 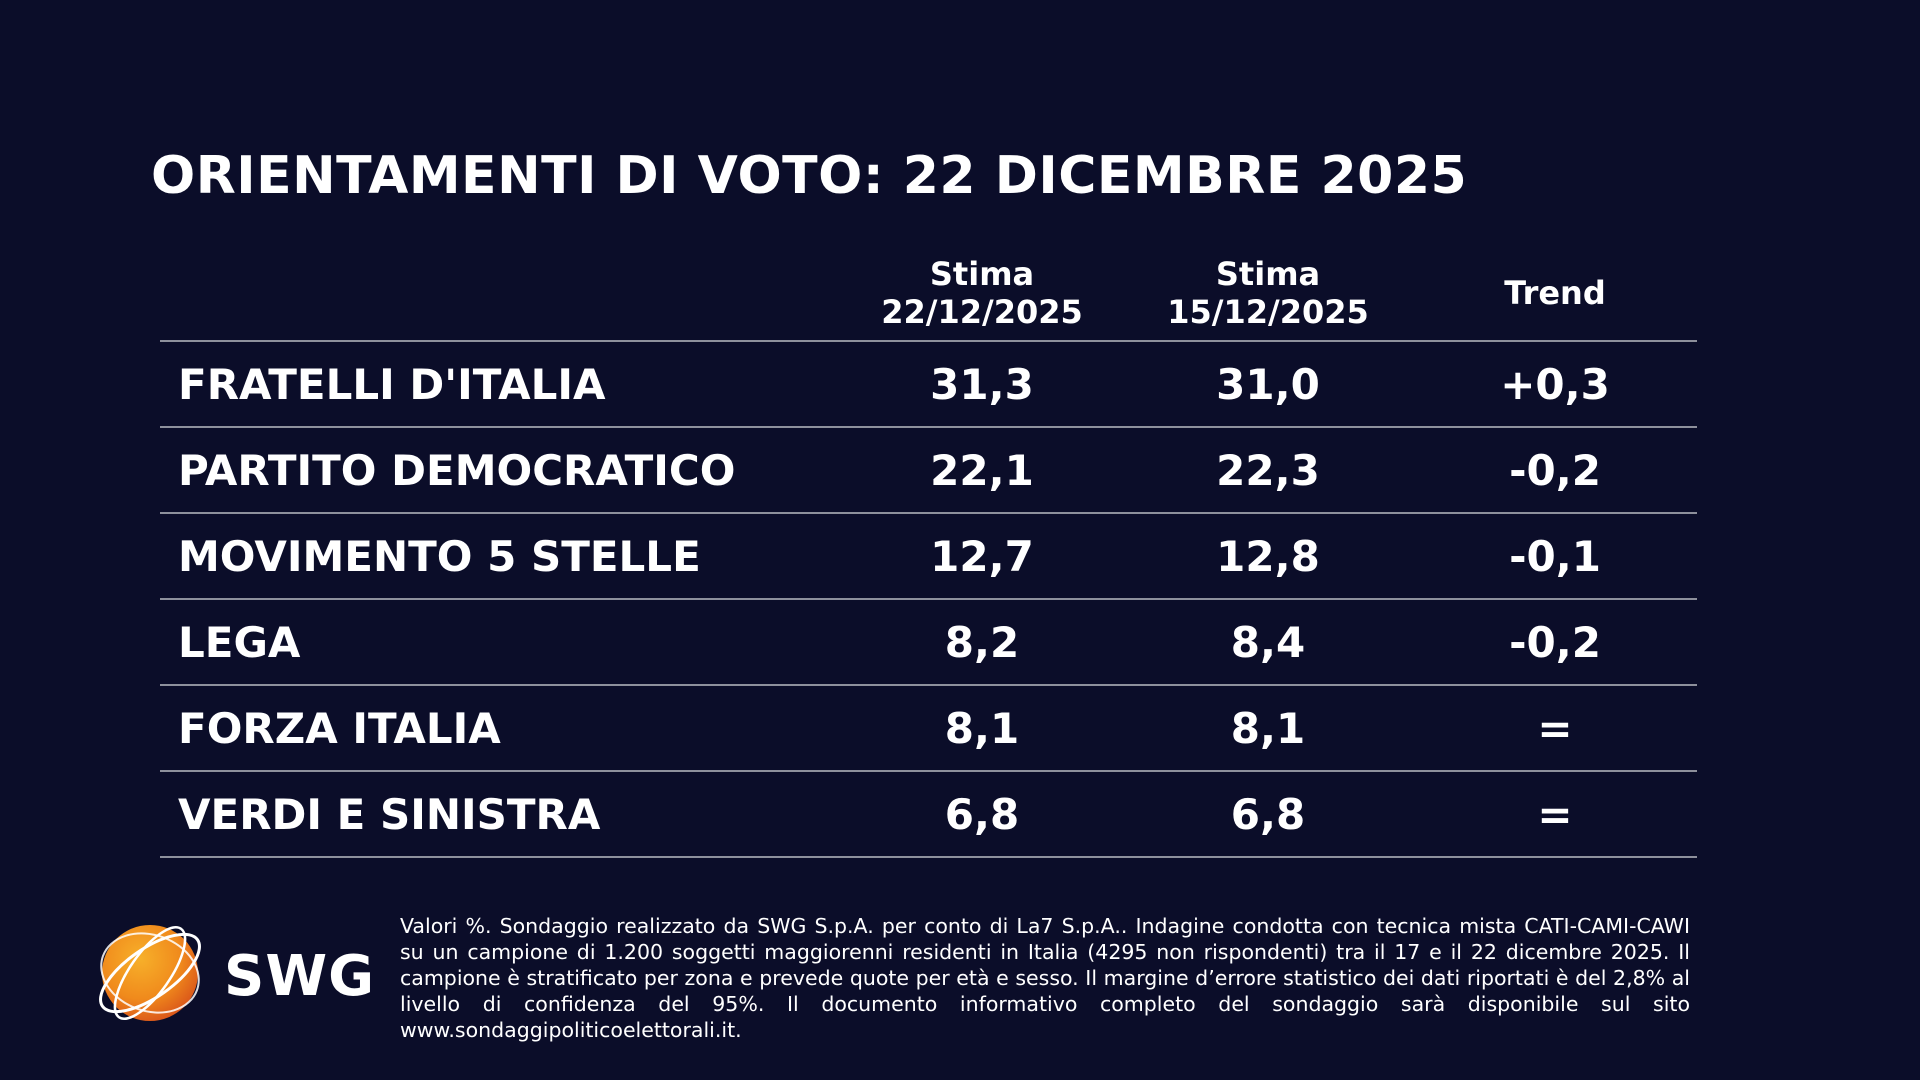 What do you see at coordinates (1555, 556) in the screenshot?
I see `trend-value: -0,1` at bounding box center [1555, 556].